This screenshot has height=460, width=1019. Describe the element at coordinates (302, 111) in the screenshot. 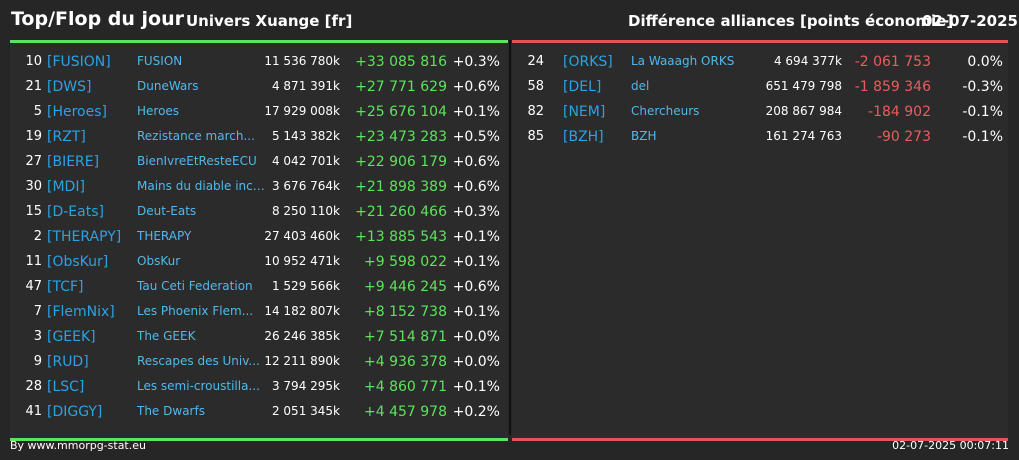

I see `alliance-points: 17 929 008k` at that location.